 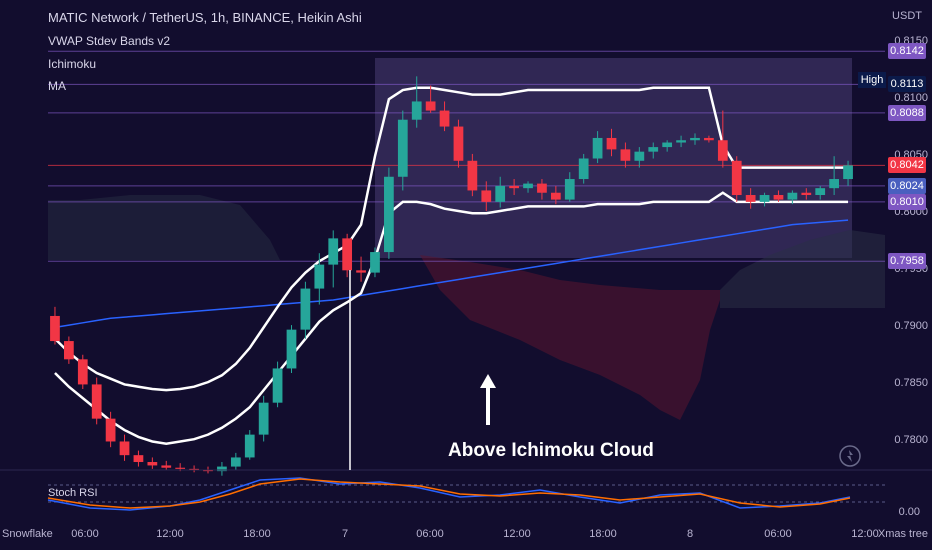 What do you see at coordinates (109, 41) in the screenshot?
I see `indicator-vwap: VWAP Stdev Bands v2` at bounding box center [109, 41].